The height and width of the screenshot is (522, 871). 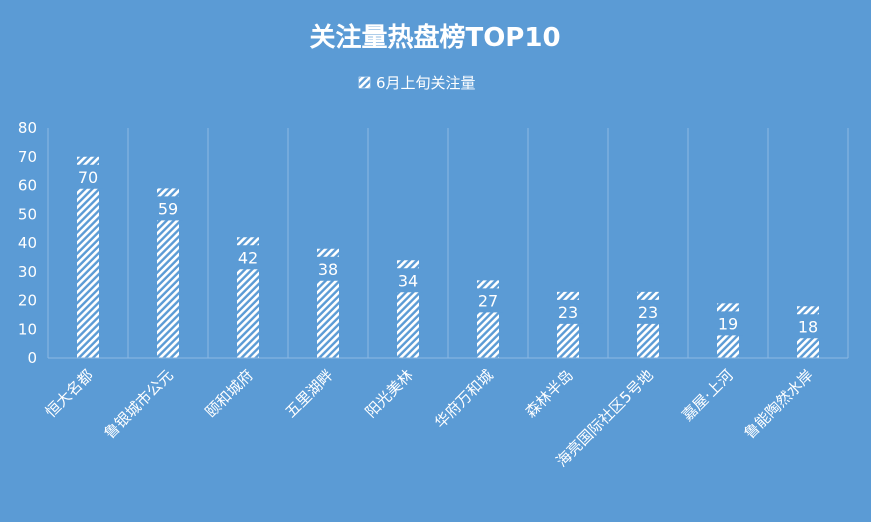 I want to click on y-tick-label: 40, so click(x=27, y=243).